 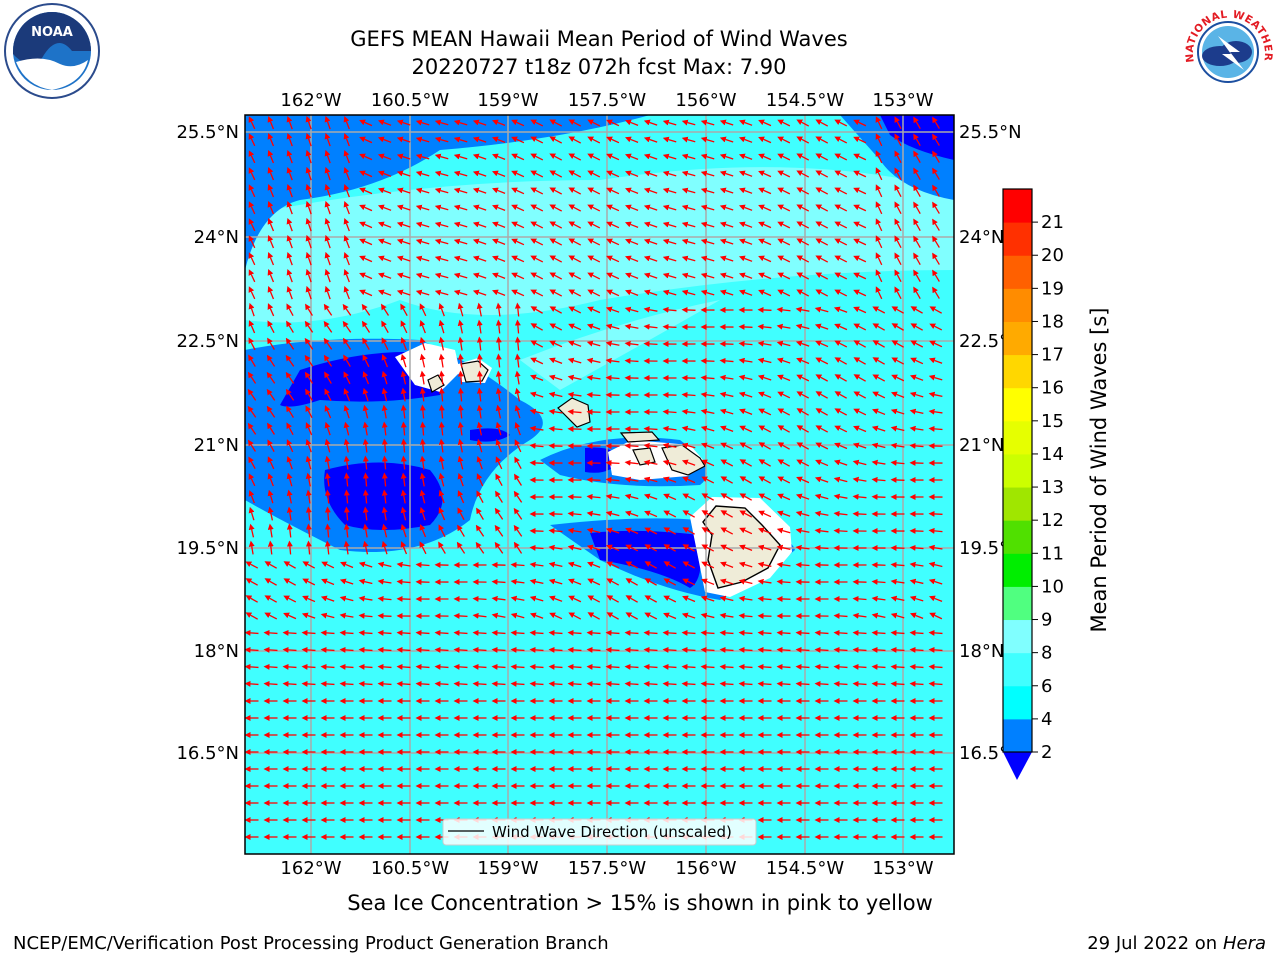 What do you see at coordinates (1176, 943) in the screenshot?
I see `footer-date: 29 Jul 2022 on Hera` at bounding box center [1176, 943].